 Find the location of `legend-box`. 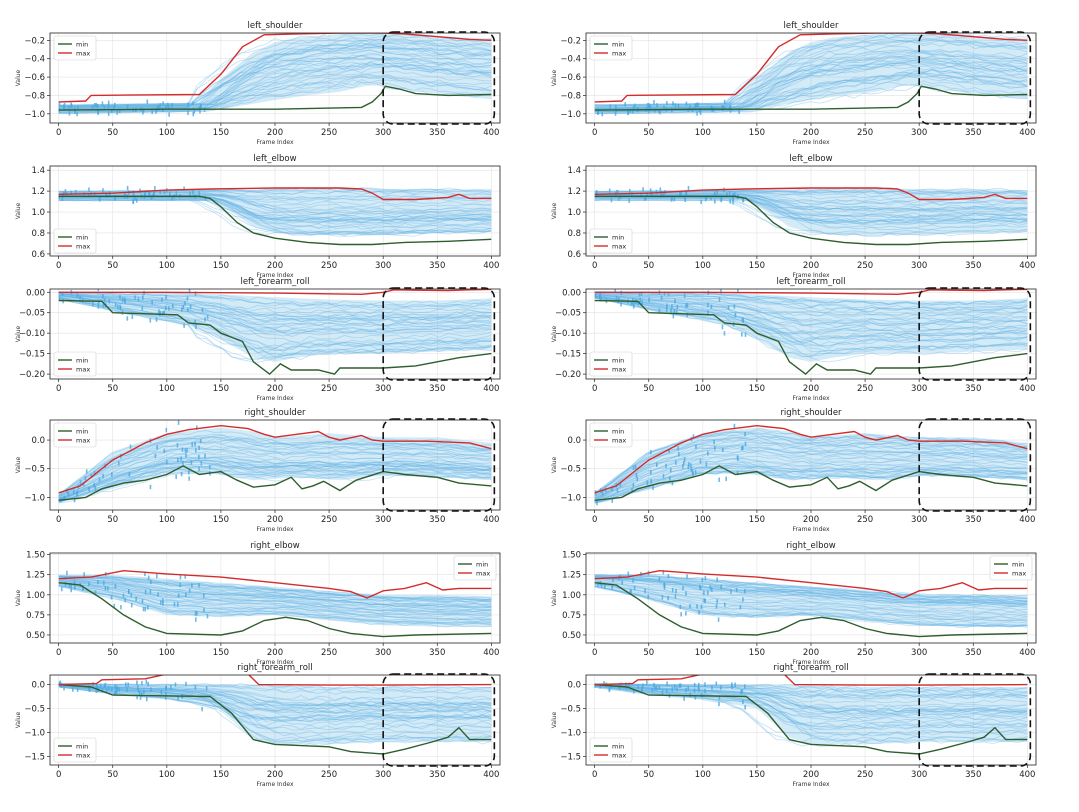

legend-box is located at coordinates (1011, 568).